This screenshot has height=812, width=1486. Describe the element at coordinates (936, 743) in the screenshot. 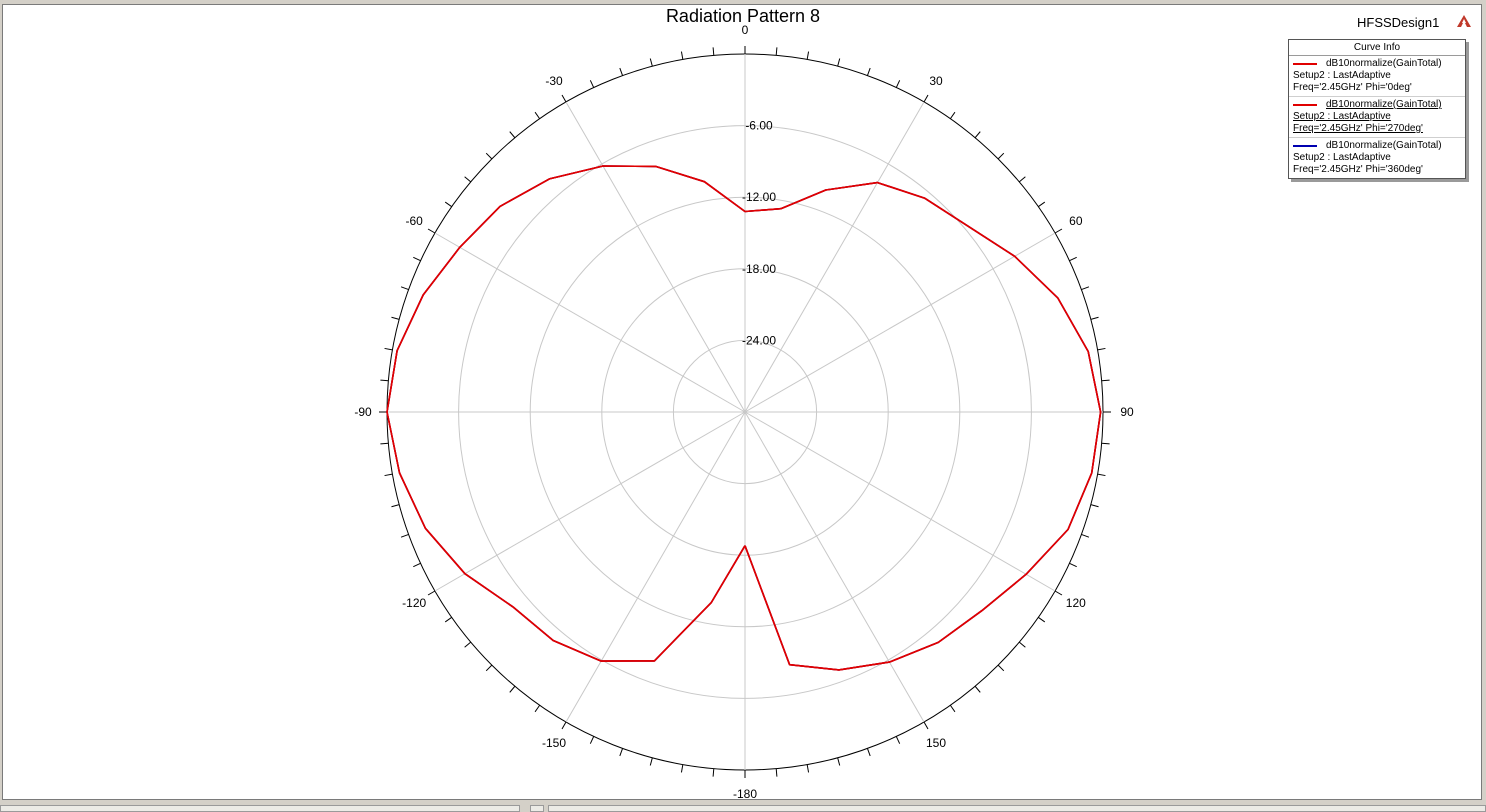

I see `angle-label: 150` at that location.